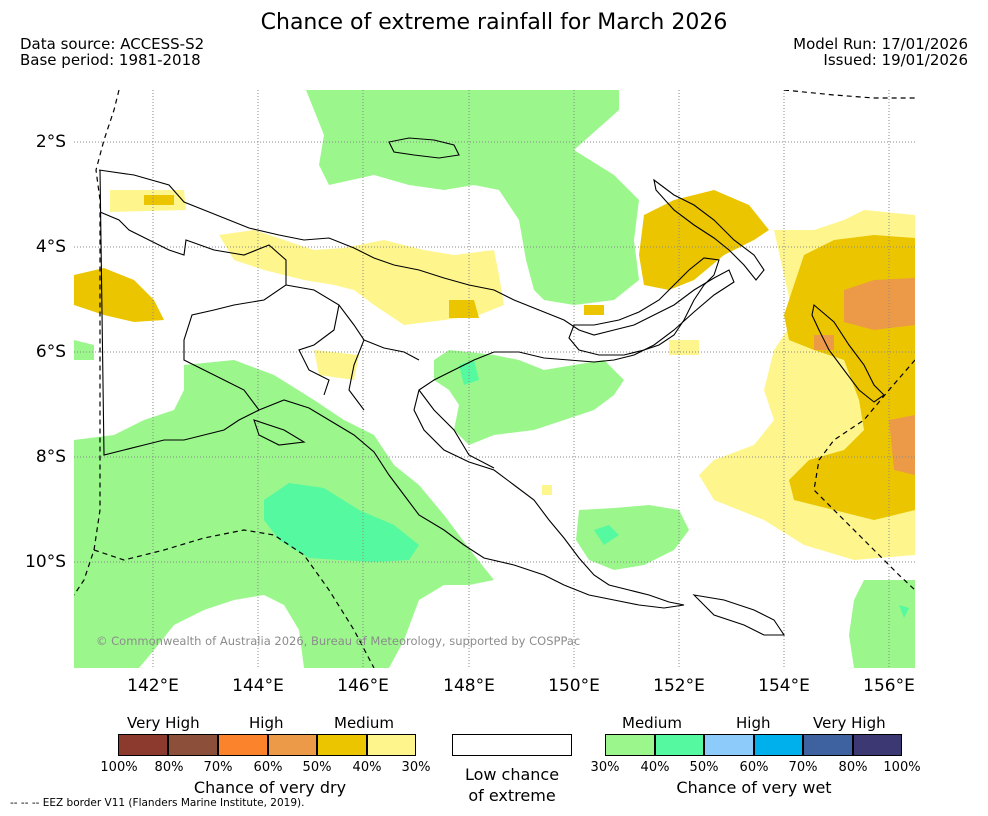 Image resolution: width=988 pixels, height=816 pixels. What do you see at coordinates (632, 537) in the screenshot?
I see `wet-region-southeast` at bounding box center [632, 537].